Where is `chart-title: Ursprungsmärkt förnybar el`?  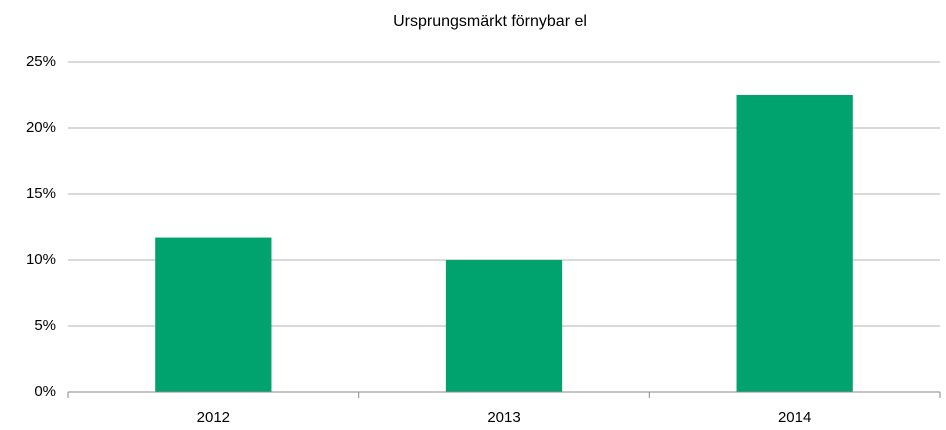 chart-title: Ursprungsmärkt förnybar el is located at coordinates (490, 21).